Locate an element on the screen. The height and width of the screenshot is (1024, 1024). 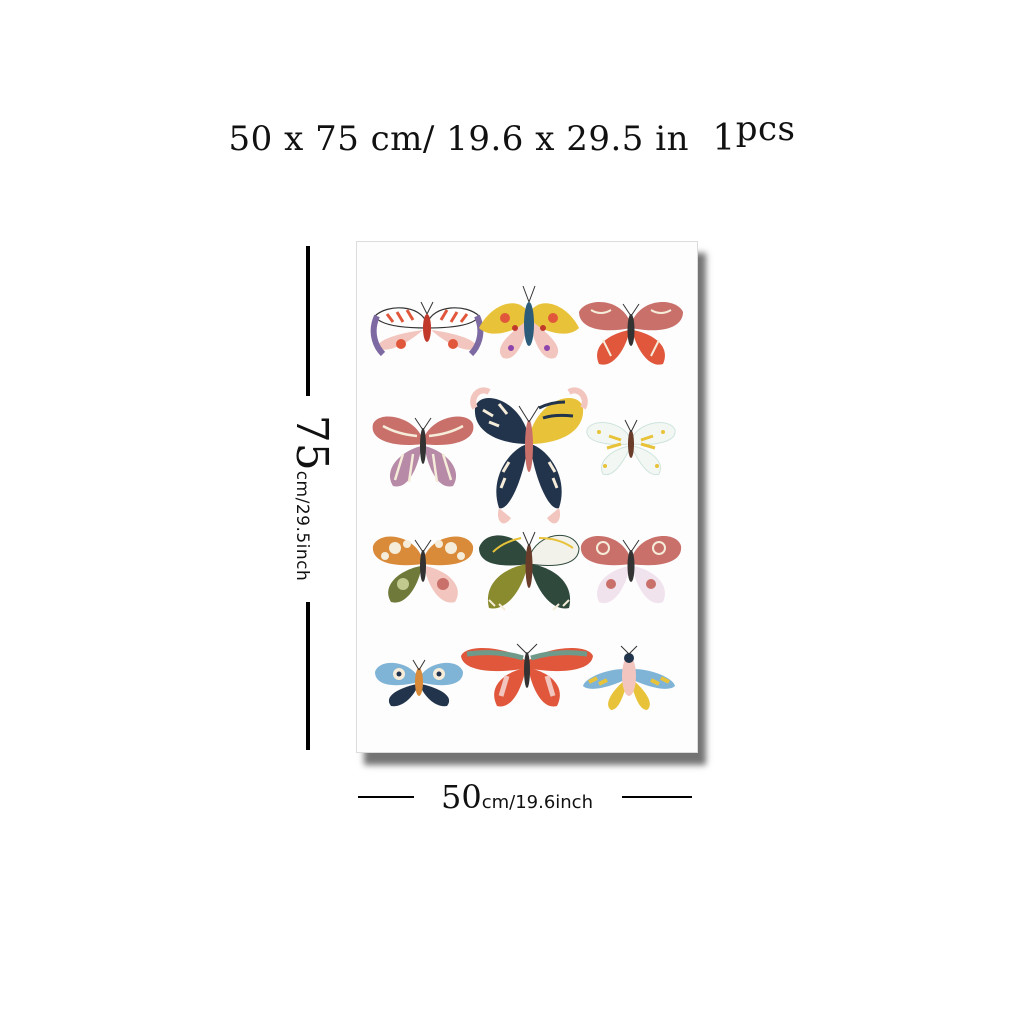
butterfly-artwork is located at coordinates (526, 497).